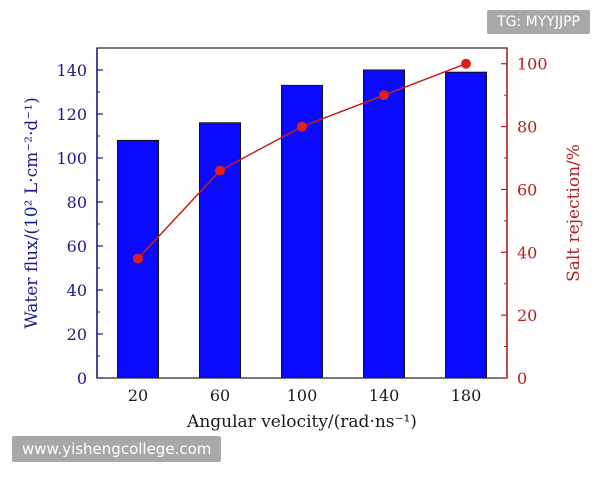 The height and width of the screenshot is (480, 600). I want to click on y-tick-label-right: 40, so click(527, 252).